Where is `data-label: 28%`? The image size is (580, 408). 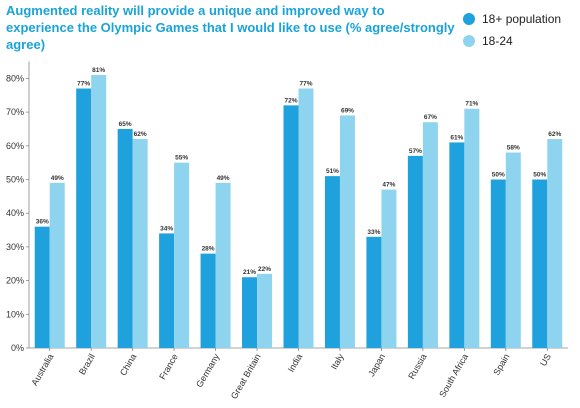 data-label: 28% is located at coordinates (208, 249).